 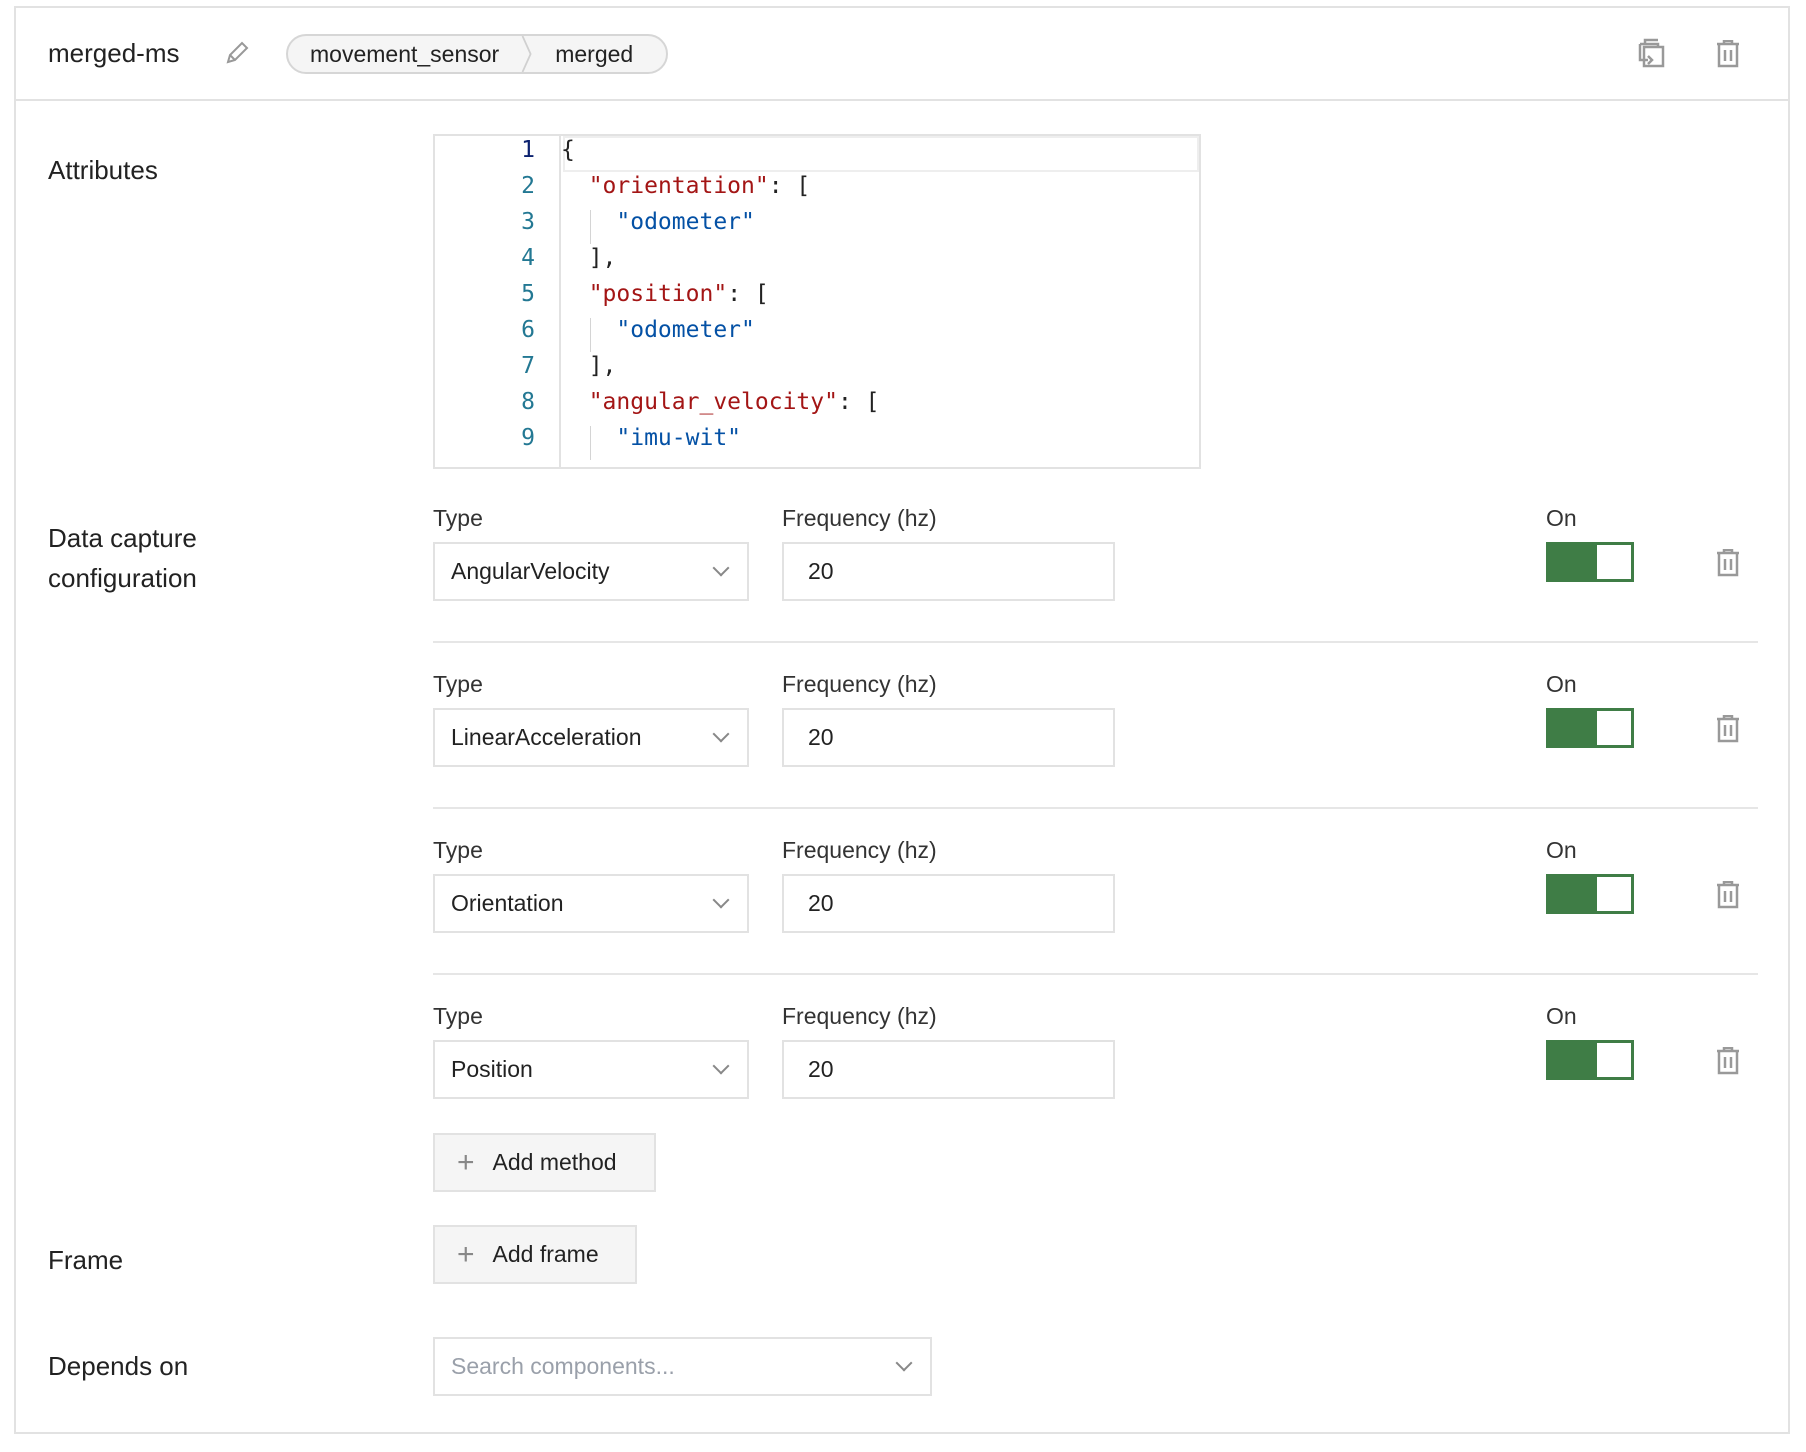 I want to click on line-number: 5, so click(x=528, y=294).